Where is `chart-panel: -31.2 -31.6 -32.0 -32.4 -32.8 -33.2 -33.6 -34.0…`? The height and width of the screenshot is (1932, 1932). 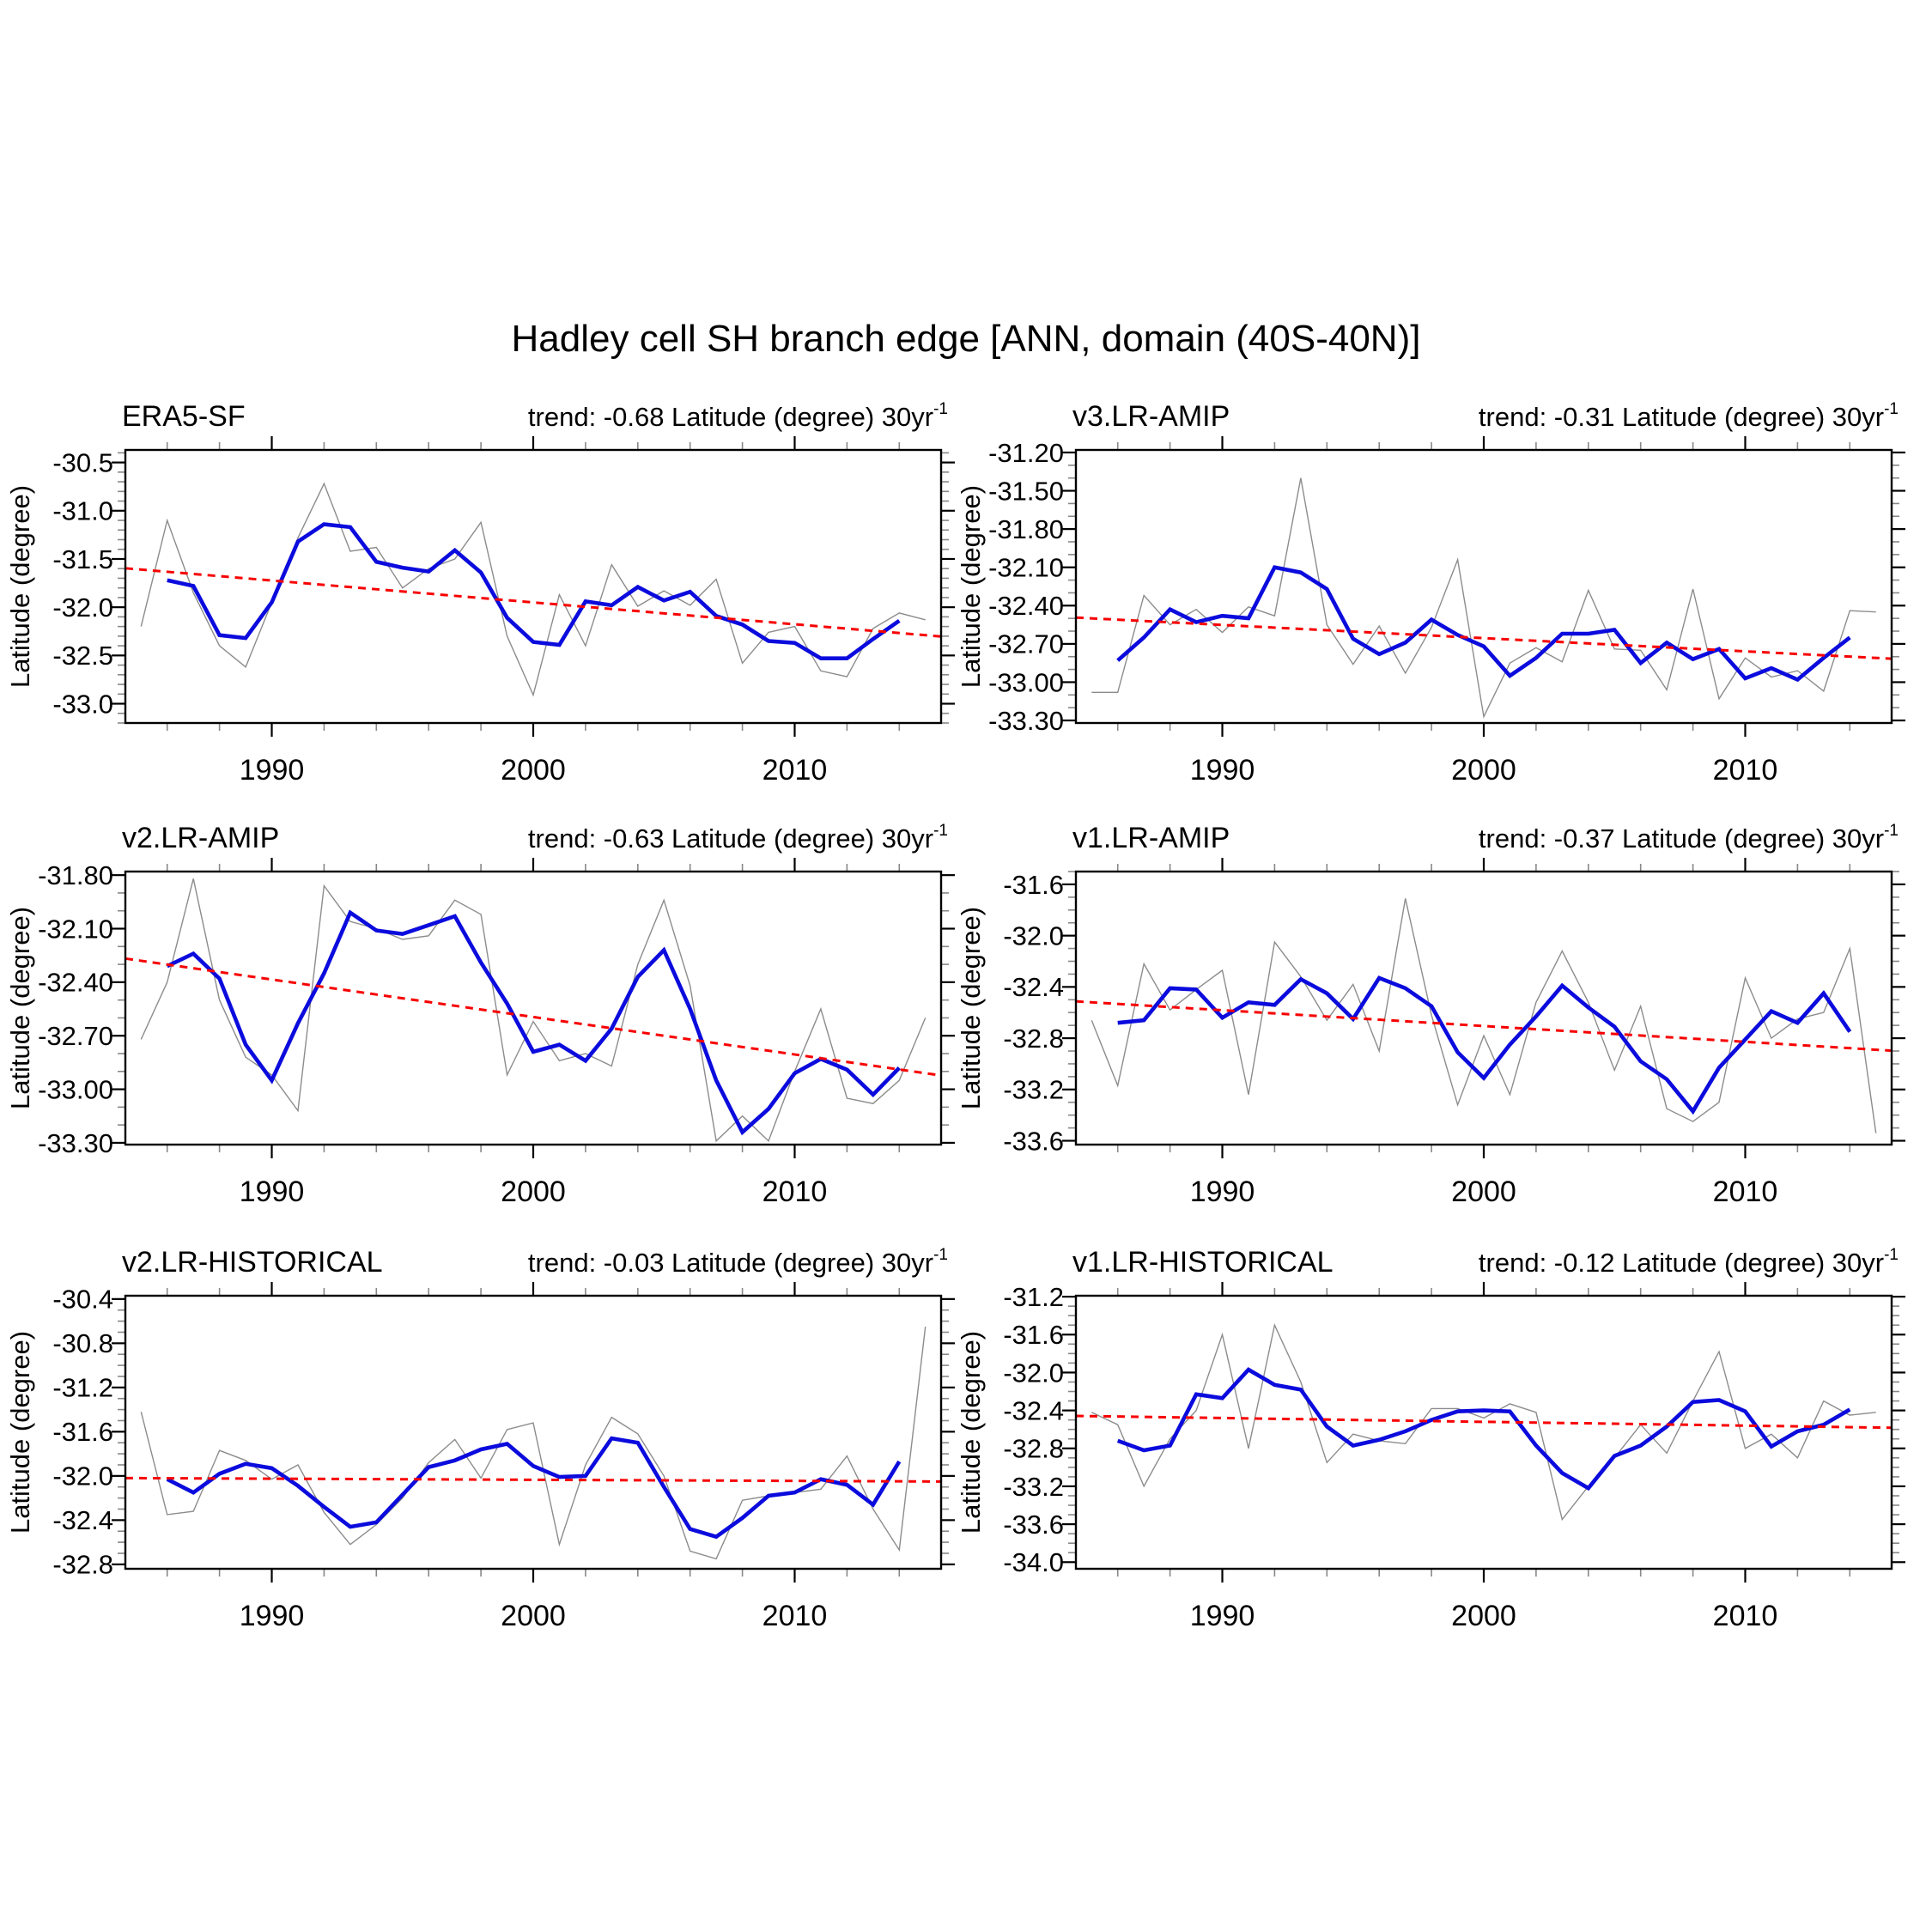 chart-panel: -31.2 -31.6 -32.0 -32.4 -32.8 -33.2 -33.6 -34.0… is located at coordinates (1430, 1439).